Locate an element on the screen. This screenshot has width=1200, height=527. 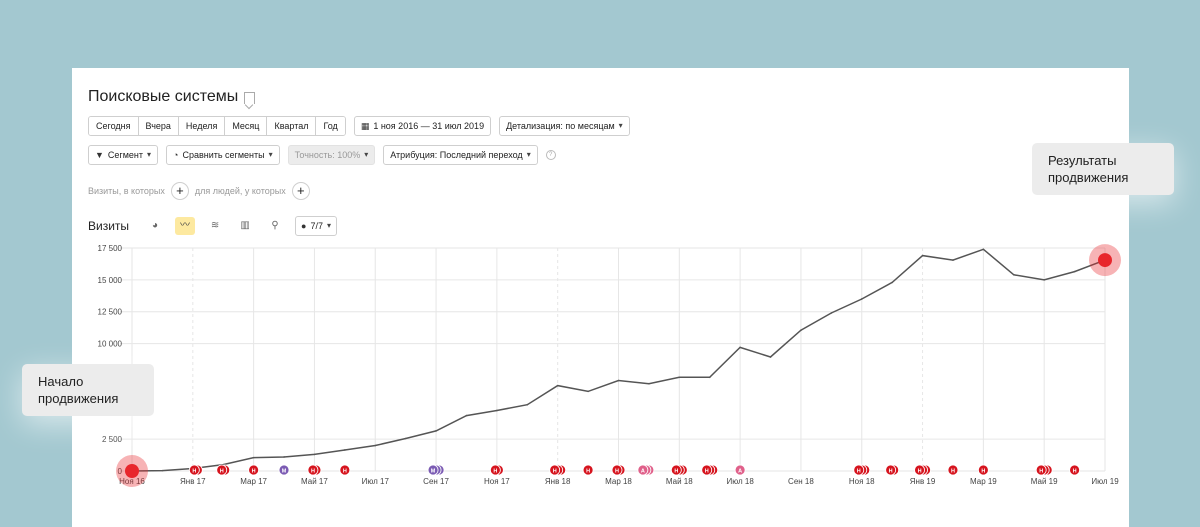
callout-start-text: Начало продвижения is located at coordinates (78, 390).